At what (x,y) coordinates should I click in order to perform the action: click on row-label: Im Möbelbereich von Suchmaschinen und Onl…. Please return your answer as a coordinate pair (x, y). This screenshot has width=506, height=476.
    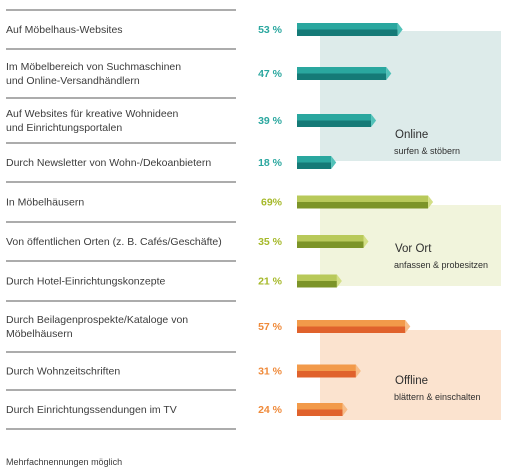
    Looking at the image, I should click on (93, 74).